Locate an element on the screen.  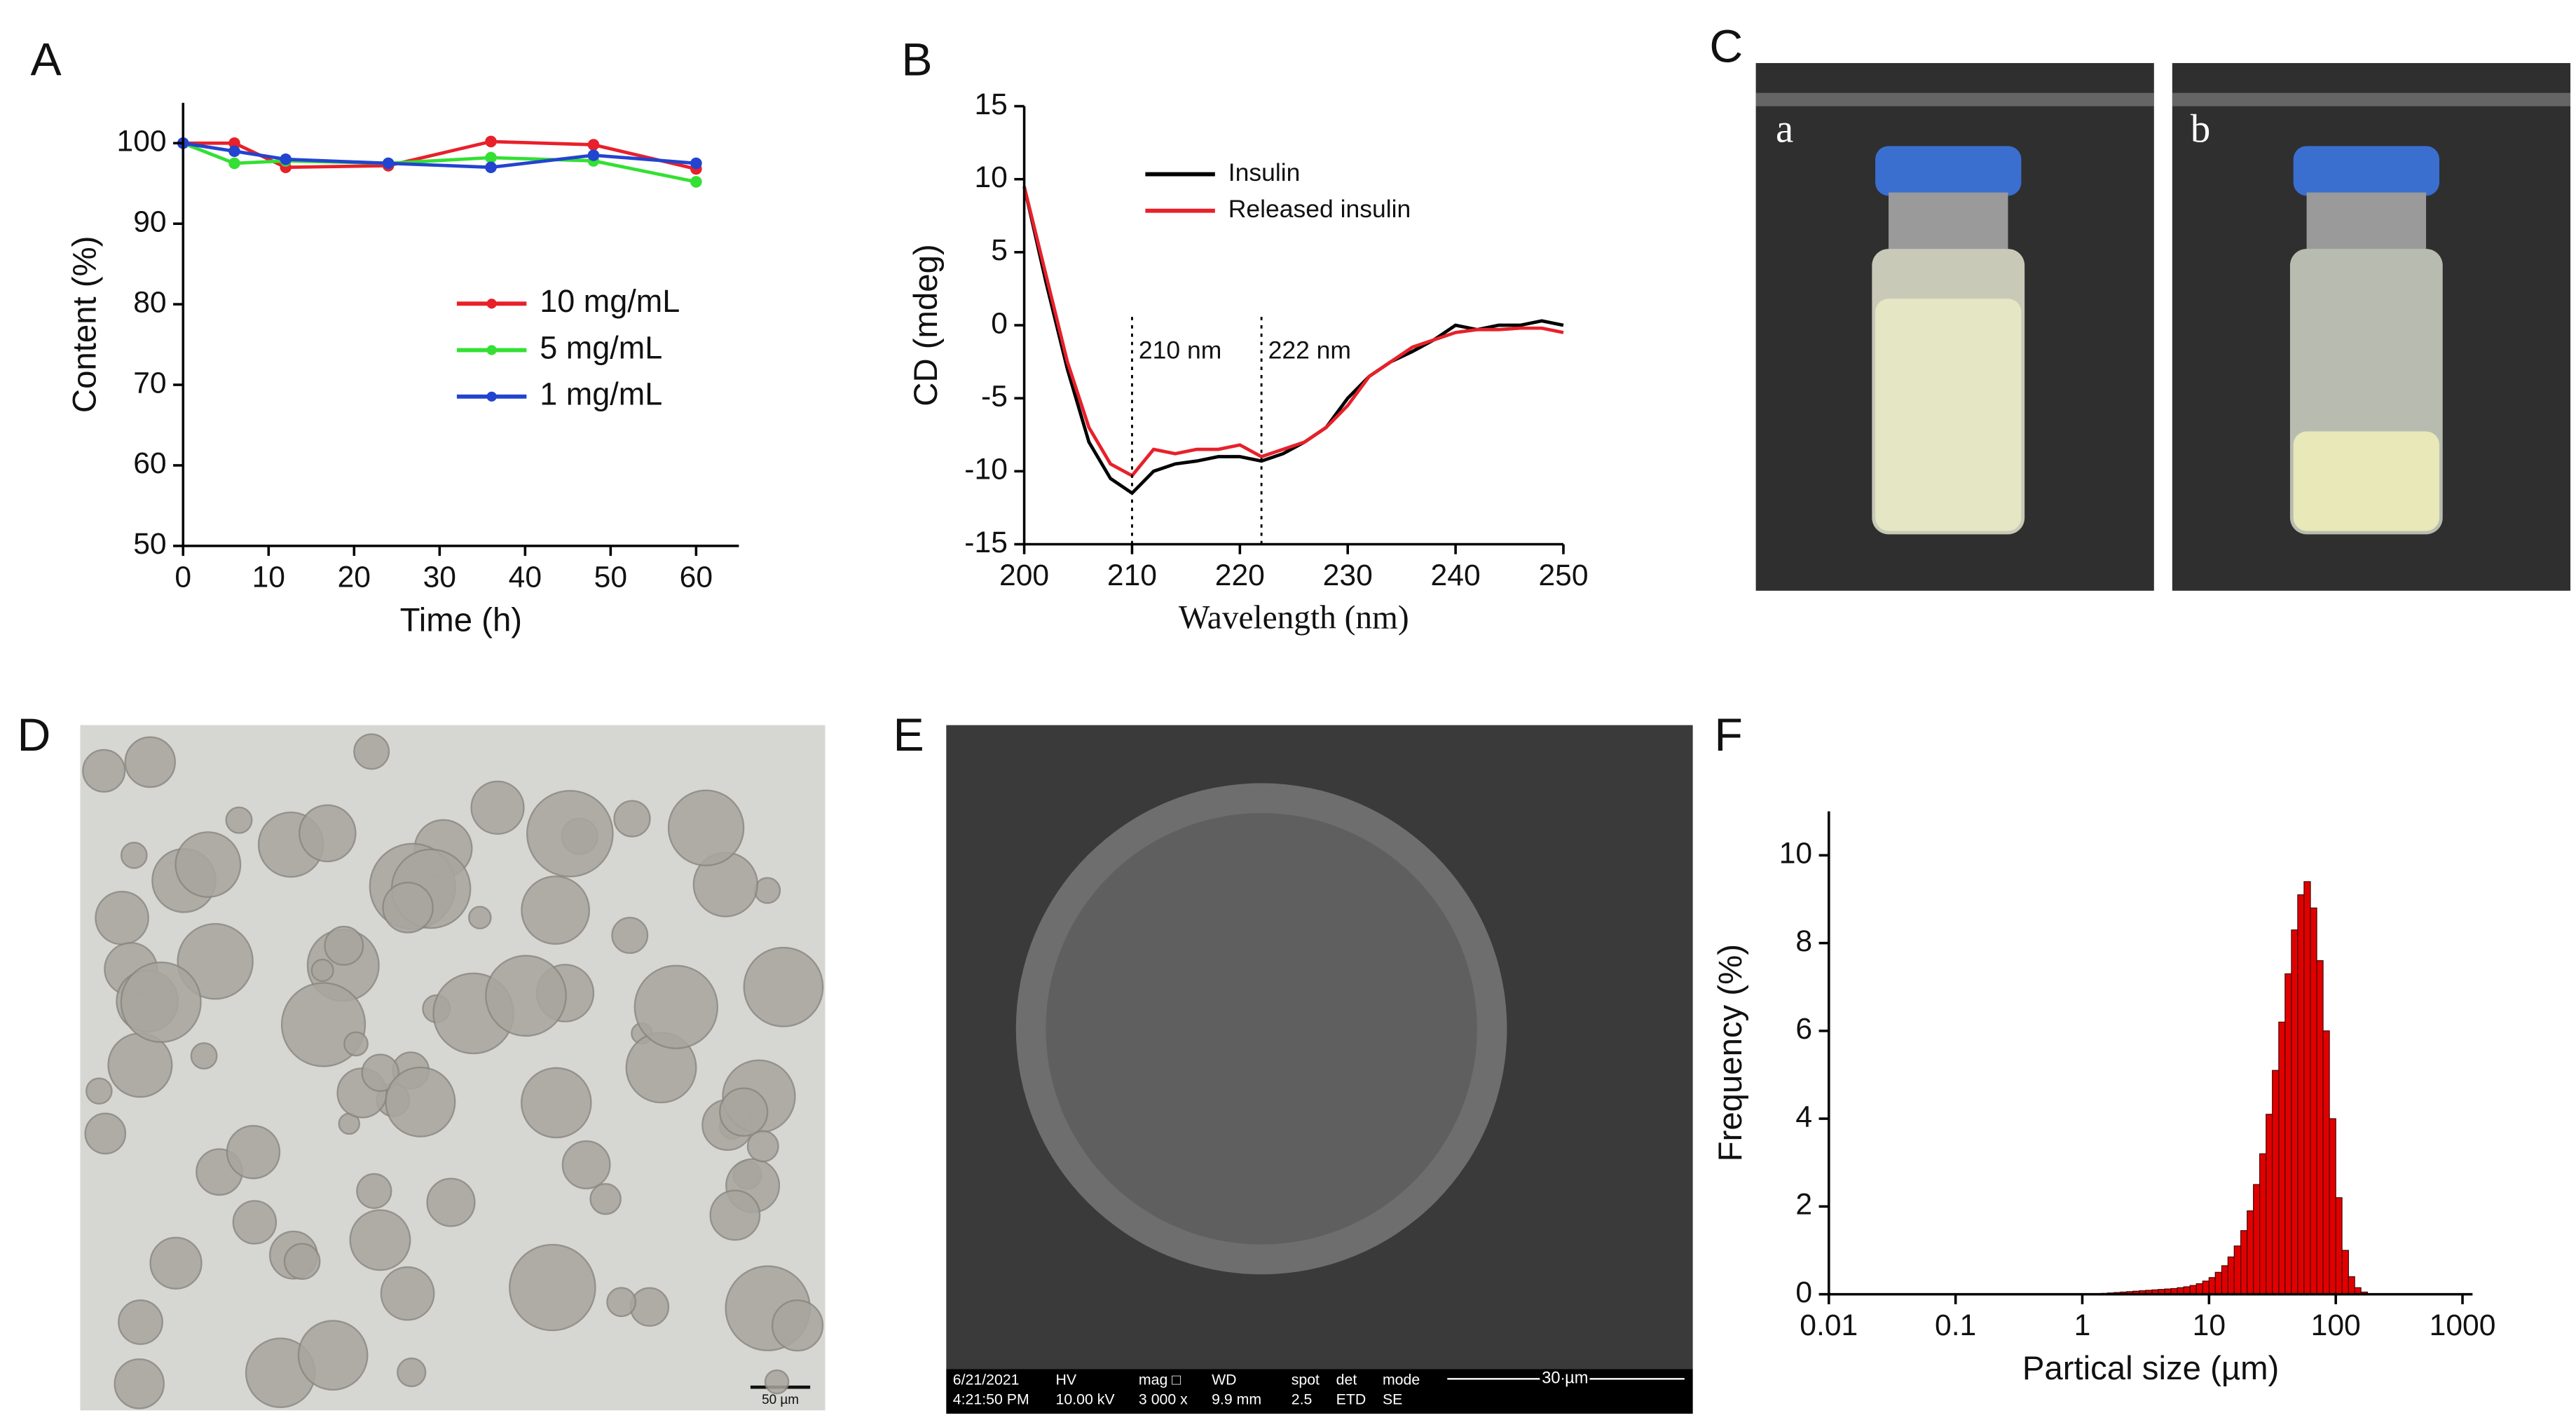
scale-bar-label: 30 µm is located at coordinates (1565, 1379).